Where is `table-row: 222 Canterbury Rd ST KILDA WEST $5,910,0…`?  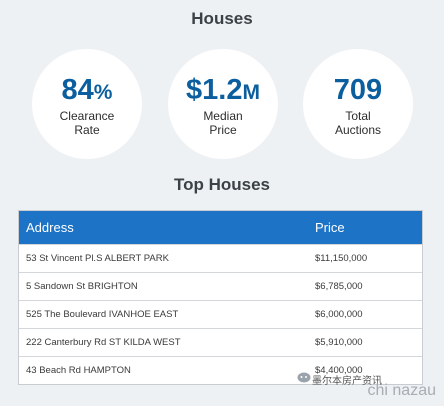
table-row: 222 Canterbury Rd ST KILDA WEST $5,910,0… is located at coordinates (220, 342).